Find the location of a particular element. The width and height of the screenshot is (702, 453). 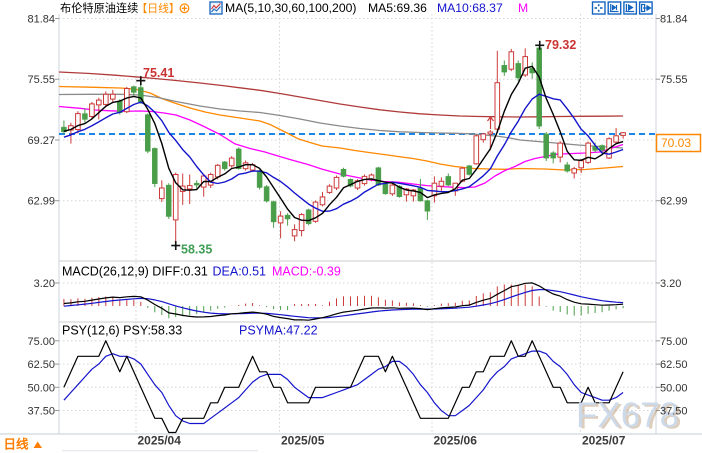

svg-text: 69.27 is located at coordinates (41, 141).